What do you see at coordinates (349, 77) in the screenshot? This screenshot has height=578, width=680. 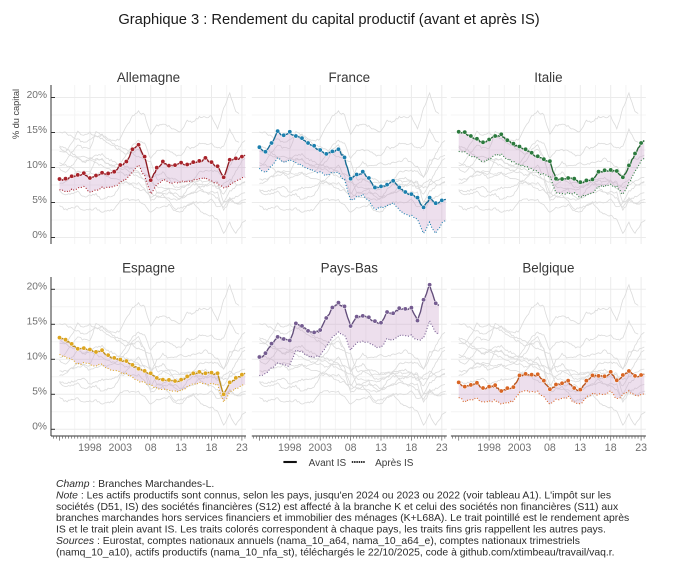 I see `svg-text: France` at bounding box center [349, 77].